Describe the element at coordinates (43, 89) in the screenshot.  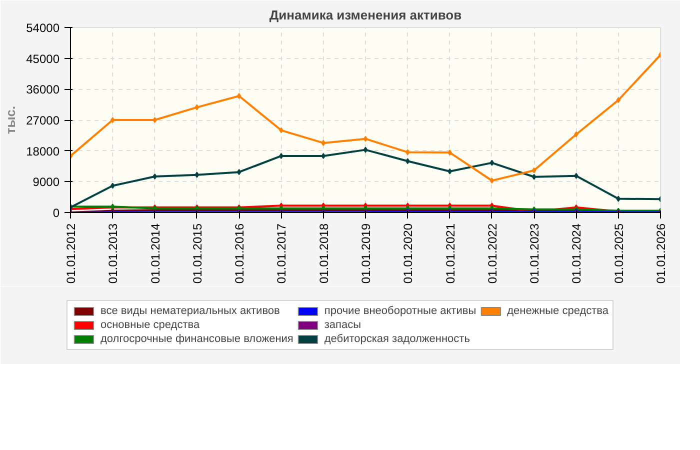
I see `y-tick-label: 36000` at that location.